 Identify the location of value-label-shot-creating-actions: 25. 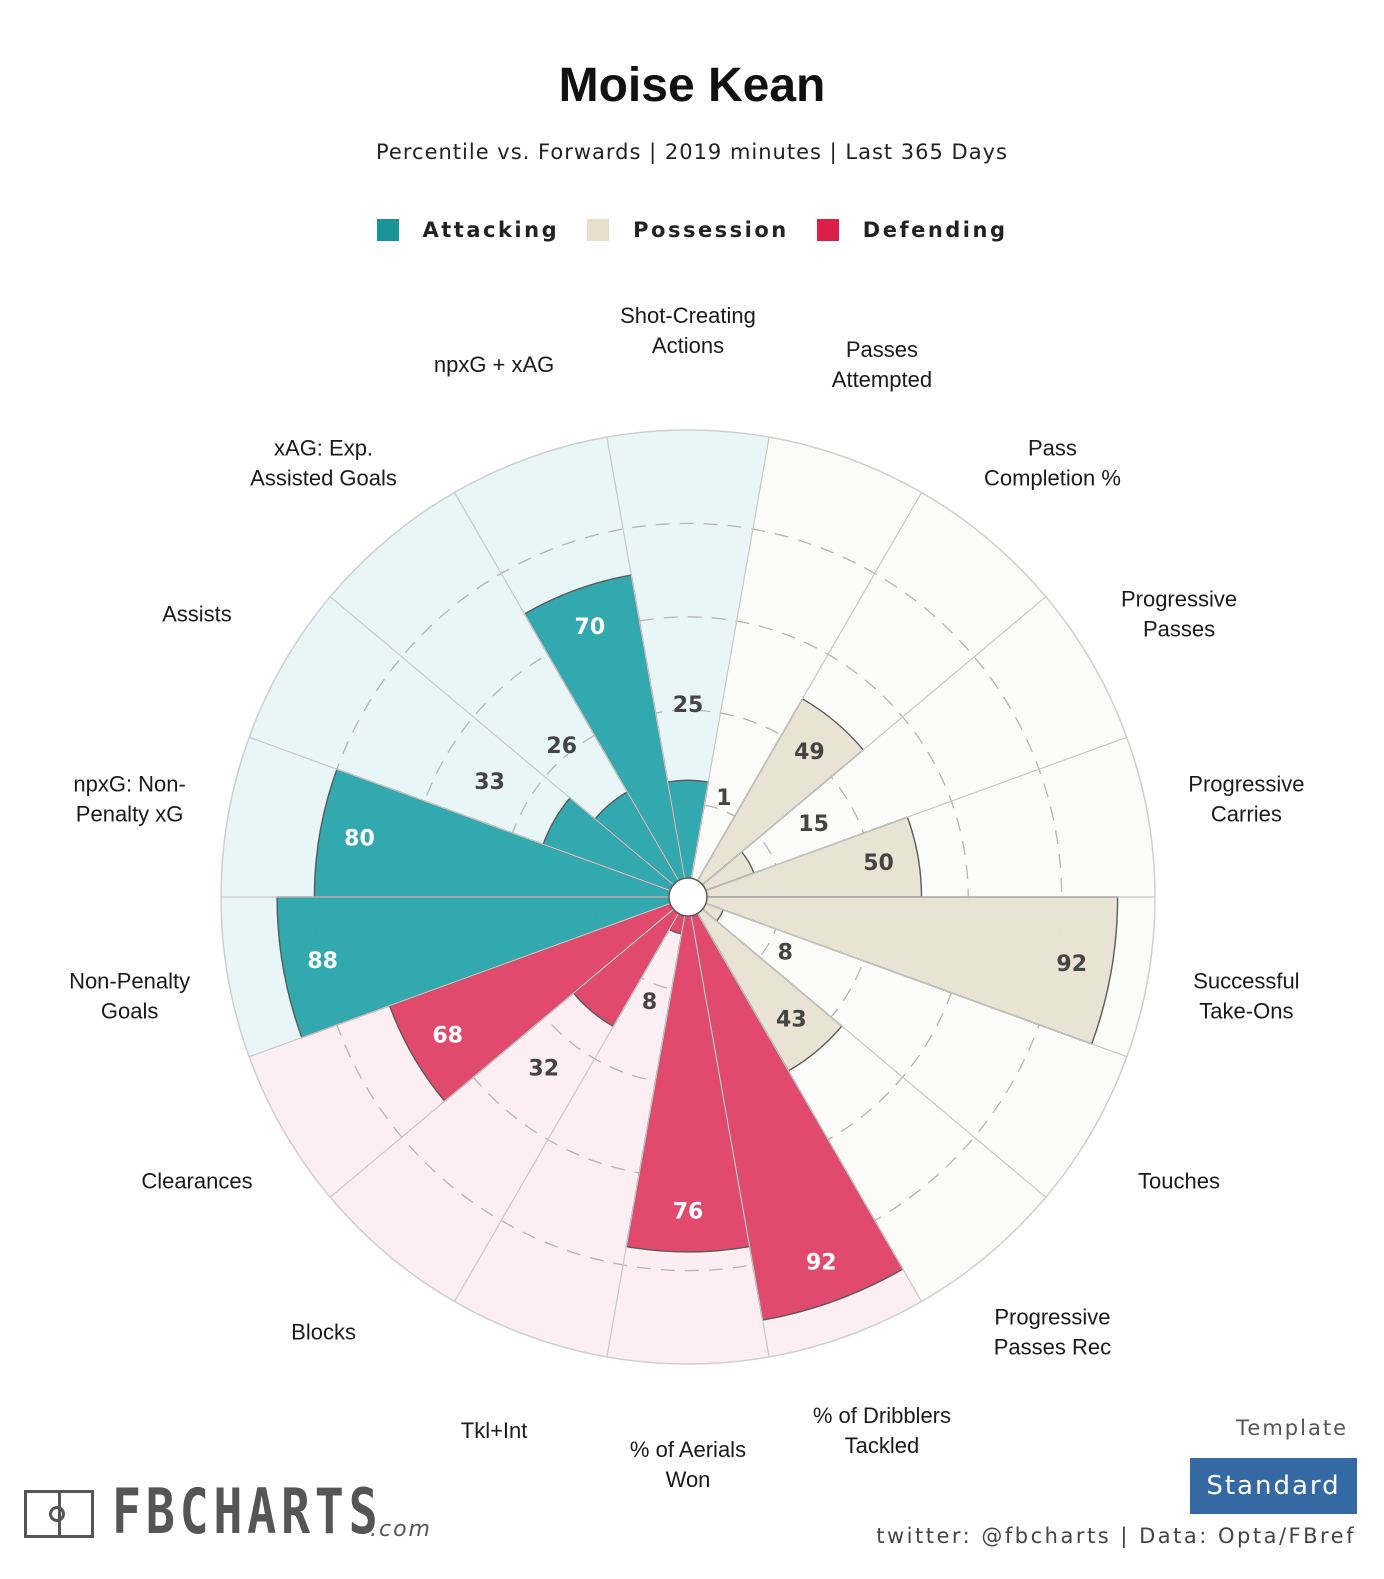
(688, 705).